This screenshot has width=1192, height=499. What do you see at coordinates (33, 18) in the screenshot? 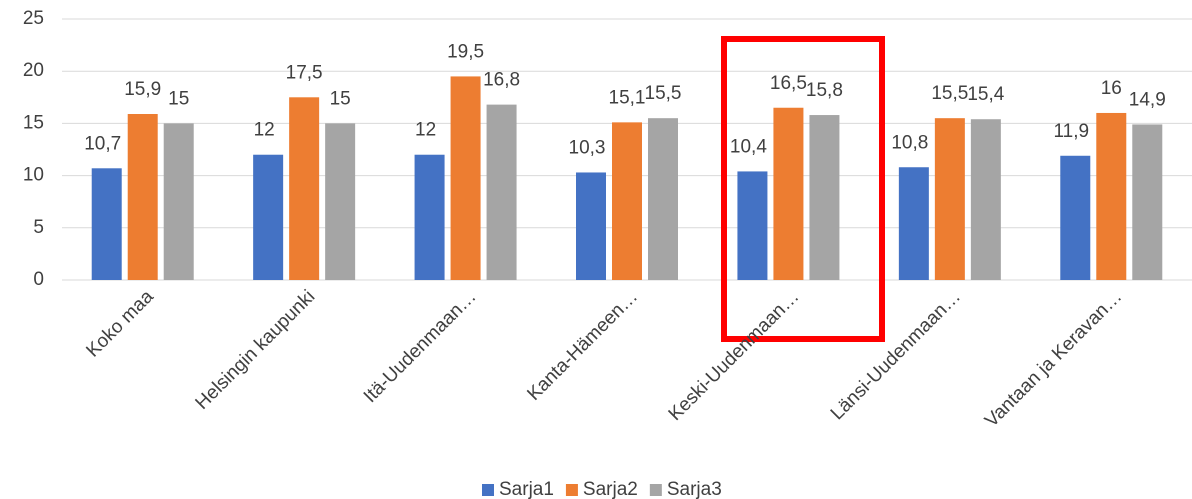
I see `y-tick-label: 25` at bounding box center [33, 18].